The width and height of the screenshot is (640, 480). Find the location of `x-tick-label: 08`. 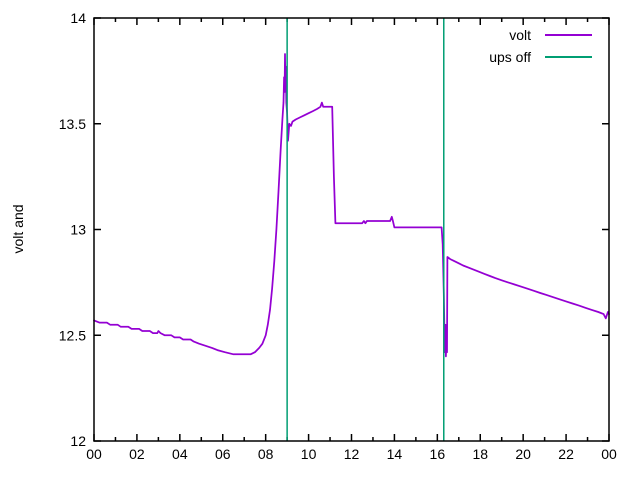

x-tick-label: 08 is located at coordinates (266, 454).